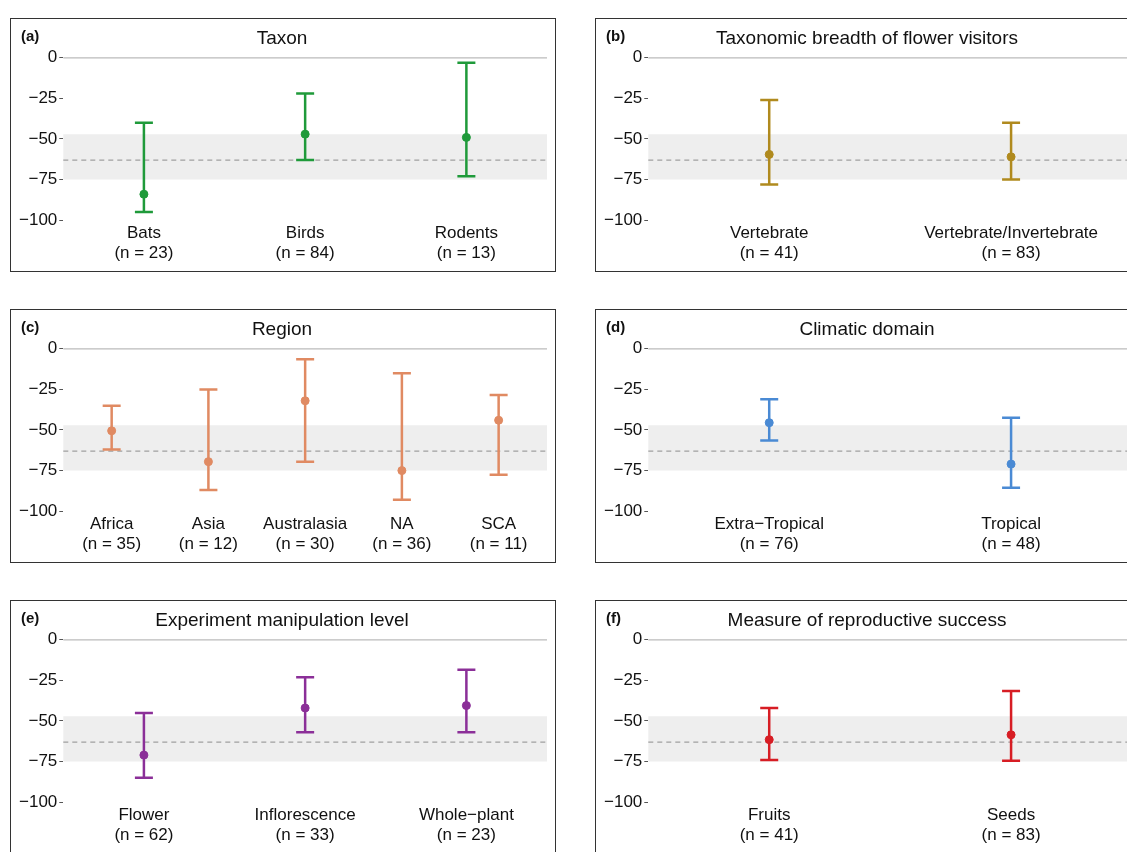 The height and width of the screenshot is (852, 1127). I want to click on chart-title: Region, so click(282, 328).